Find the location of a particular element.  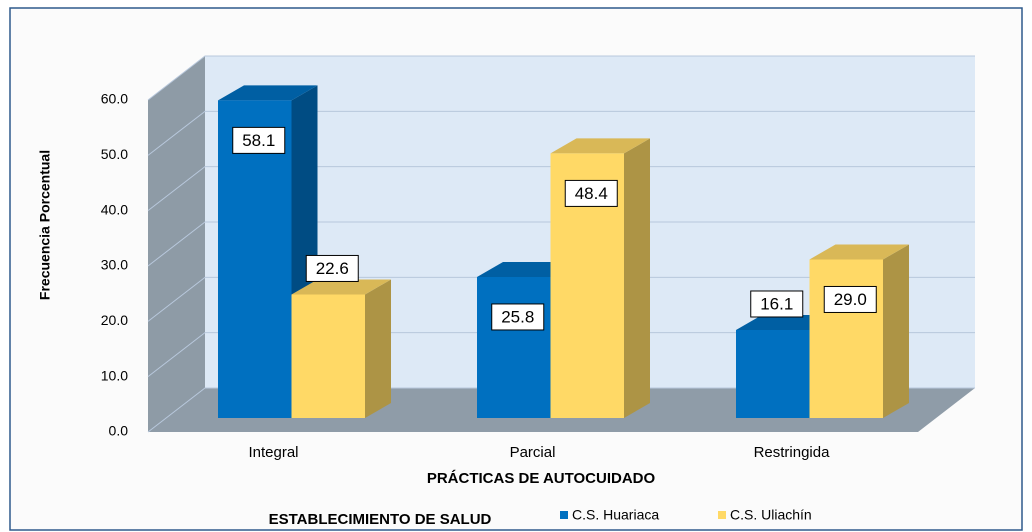

y-tick-label: 40.0 is located at coordinates (114, 209).